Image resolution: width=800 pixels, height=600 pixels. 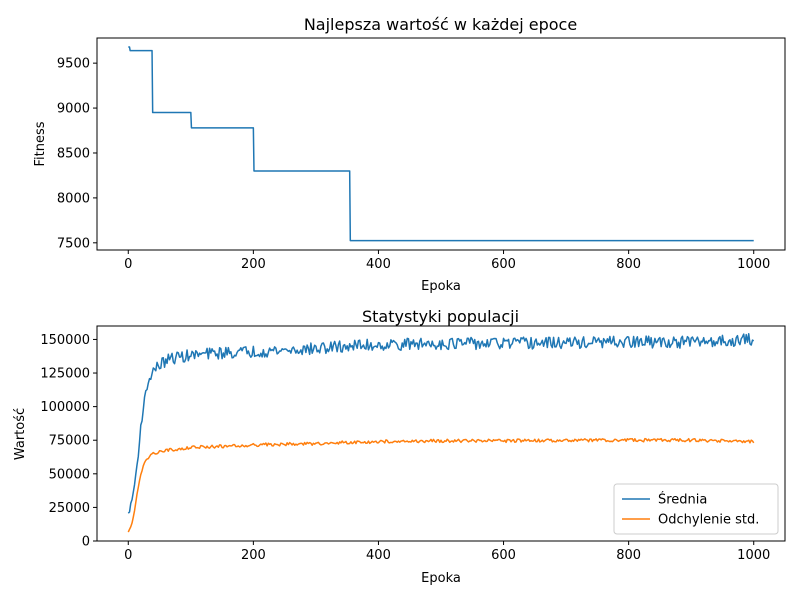 What do you see at coordinates (20, 434) in the screenshot?
I see `chart-2-y-axis-label: Wartość` at bounding box center [20, 434].